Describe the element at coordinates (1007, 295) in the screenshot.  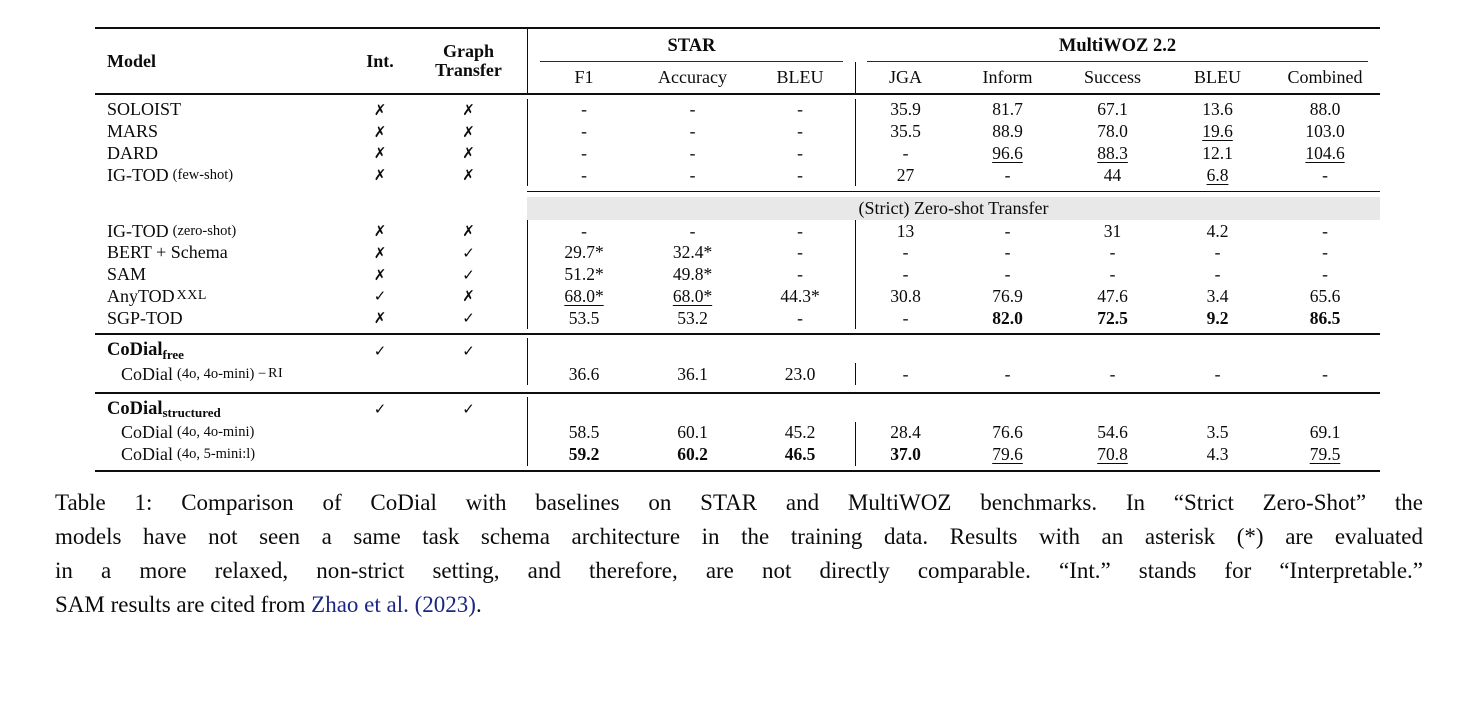
I see `metric-value: 76.9` at that location.